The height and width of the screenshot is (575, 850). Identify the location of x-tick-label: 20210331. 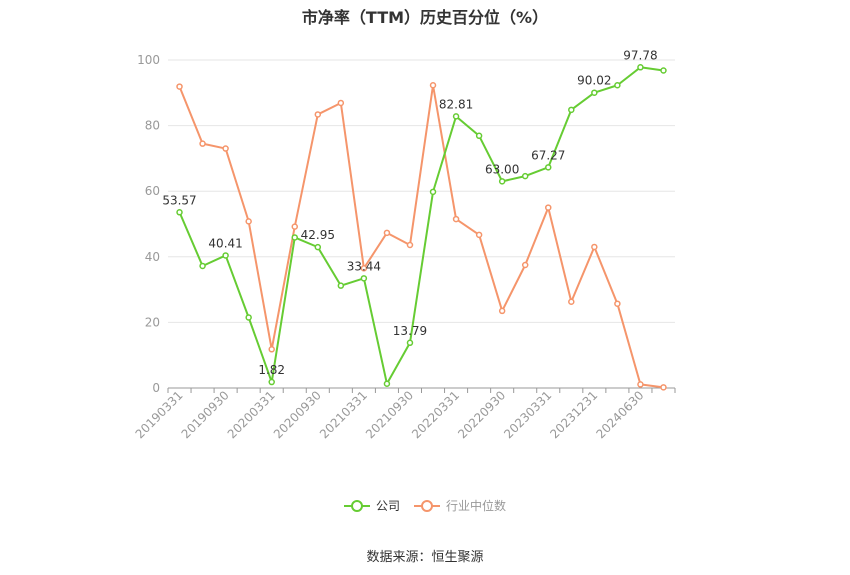
(343, 414).